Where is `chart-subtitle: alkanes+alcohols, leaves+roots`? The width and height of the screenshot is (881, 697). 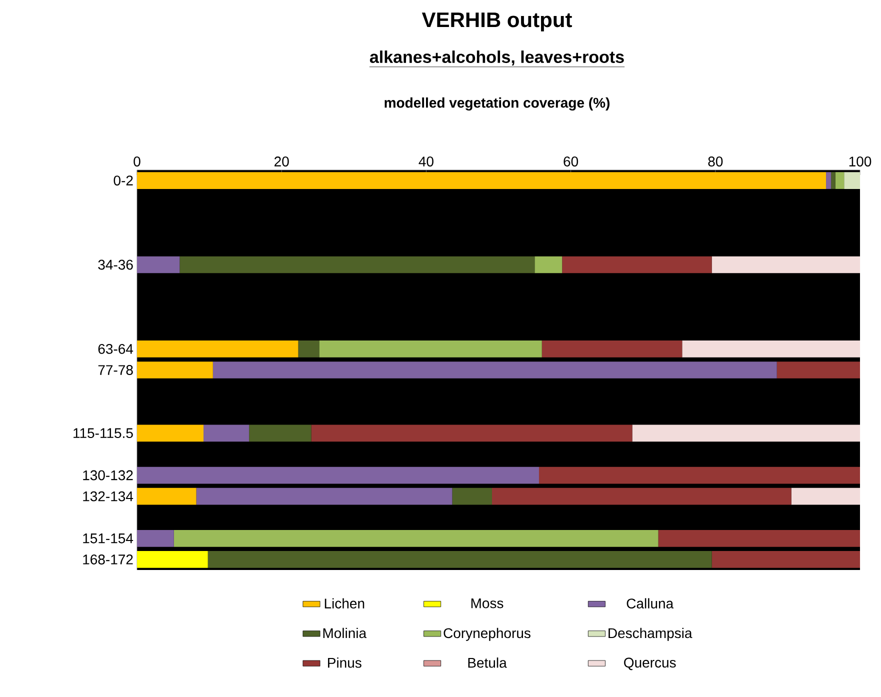 chart-subtitle: alkanes+alcohols, leaves+roots is located at coordinates (497, 58).